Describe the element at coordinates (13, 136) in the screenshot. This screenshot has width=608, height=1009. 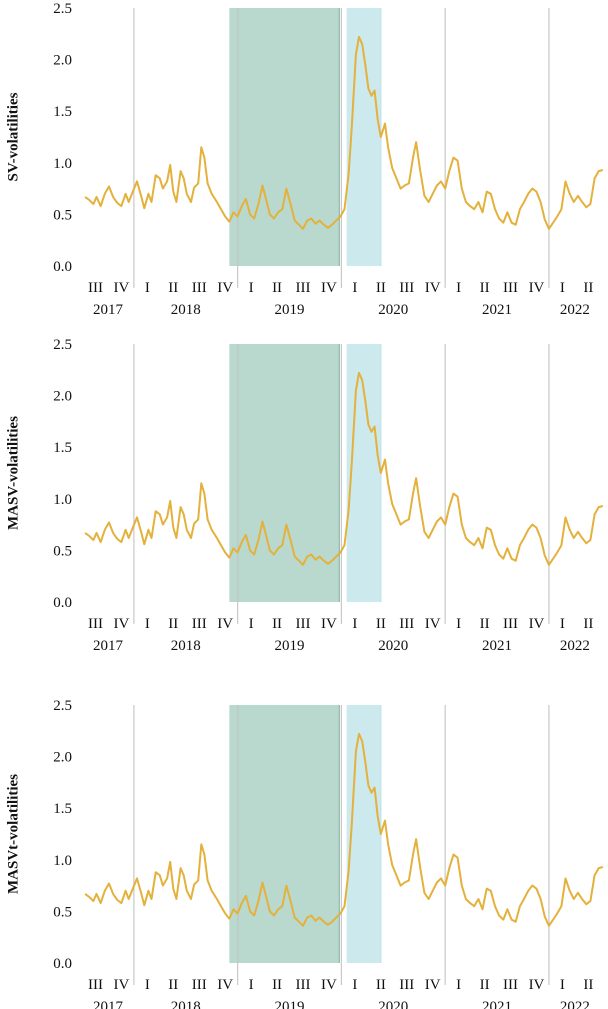
I see `y-axis-label: SV-volatilities` at that location.